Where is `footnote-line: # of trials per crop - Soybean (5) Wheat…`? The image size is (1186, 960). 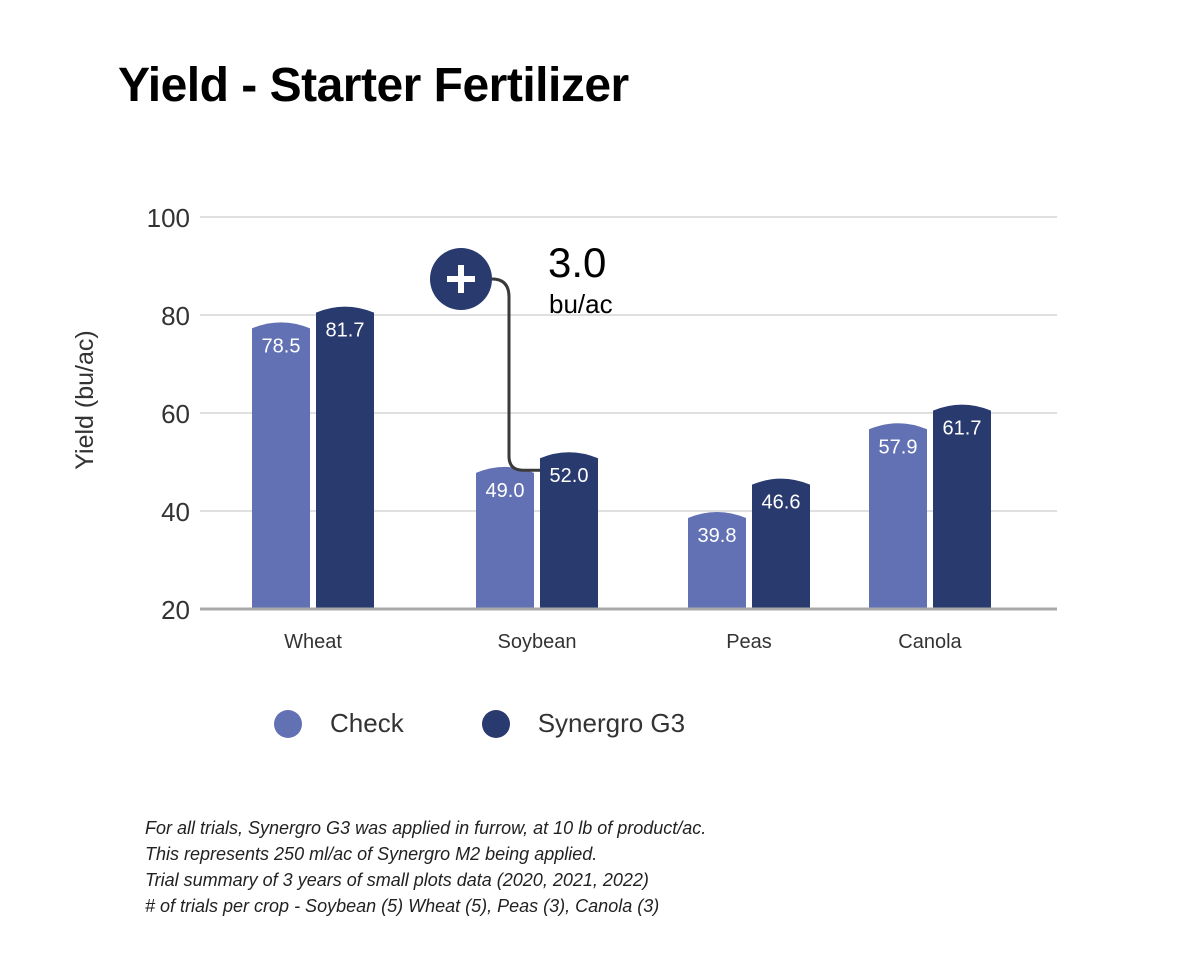
footnote-line: # of trials per crop - Soybean (5) Wheat… is located at coordinates (402, 906).